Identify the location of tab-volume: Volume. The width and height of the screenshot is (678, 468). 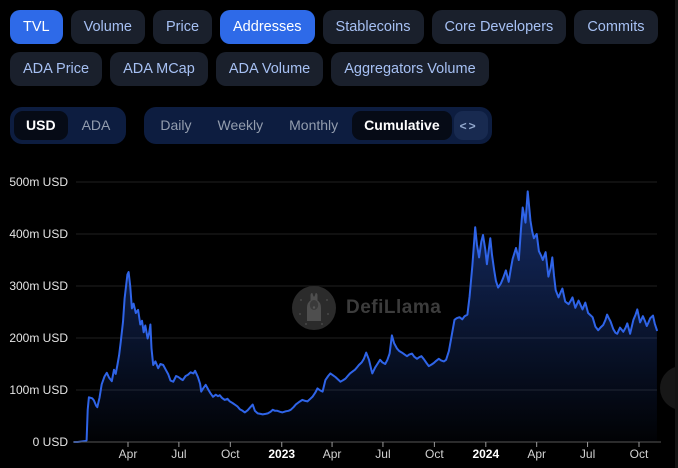
(107, 27).